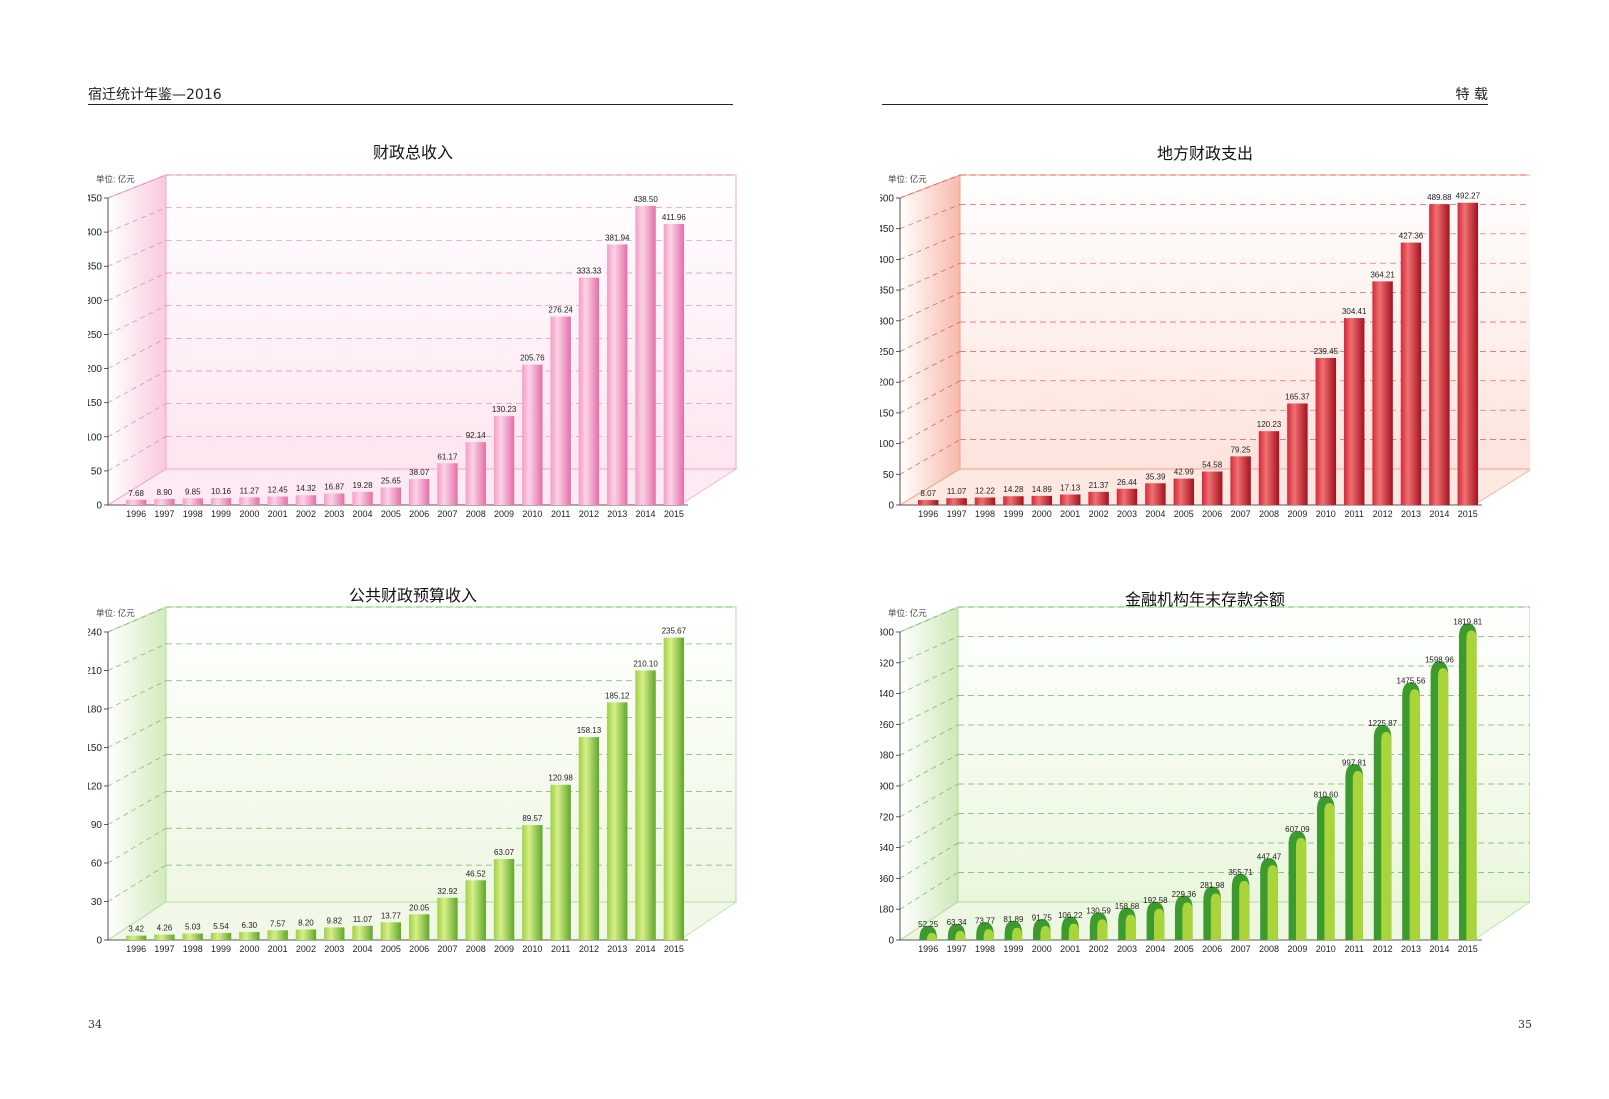 This screenshot has width=1609, height=1099. What do you see at coordinates (1241, 449) in the screenshot?
I see `data-label: 79.25` at bounding box center [1241, 449].